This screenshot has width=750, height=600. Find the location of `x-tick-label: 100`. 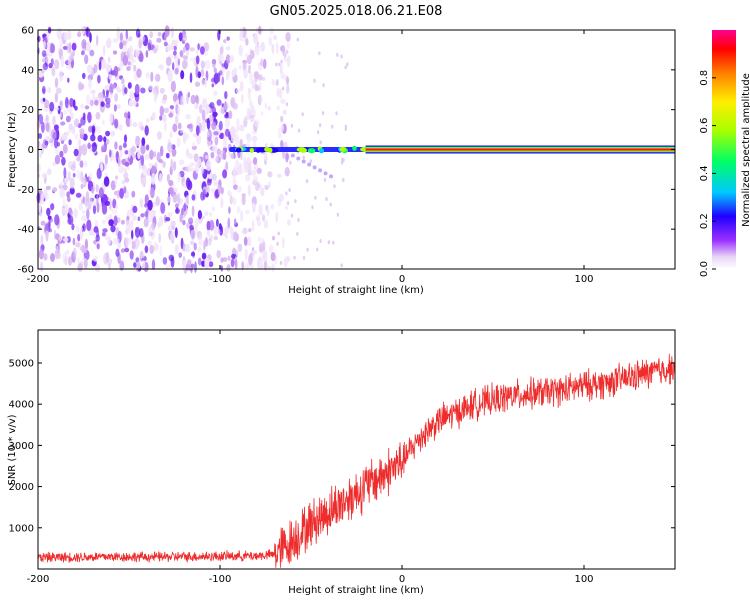

x-tick-label: 100 is located at coordinates (583, 279).